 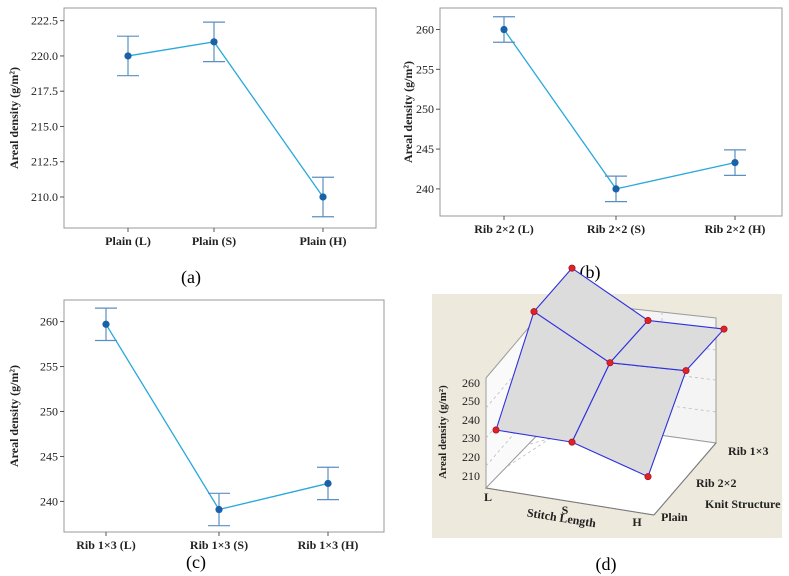 What do you see at coordinates (471, 476) in the screenshot?
I see `panel-d-ztick: 210` at bounding box center [471, 476].